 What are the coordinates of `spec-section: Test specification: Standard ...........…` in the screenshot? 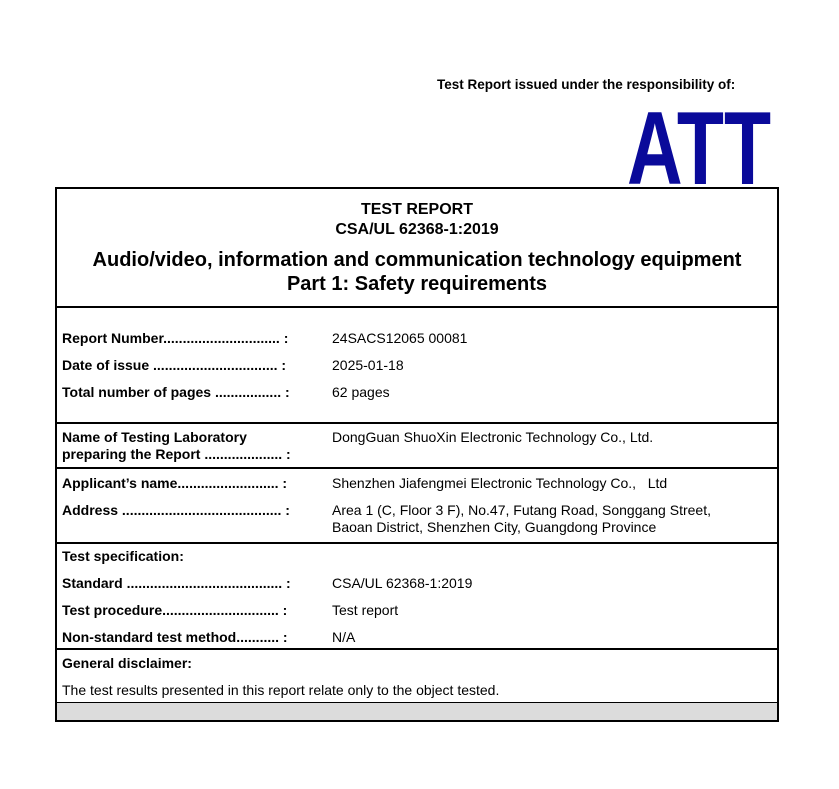 It's located at (417, 597).